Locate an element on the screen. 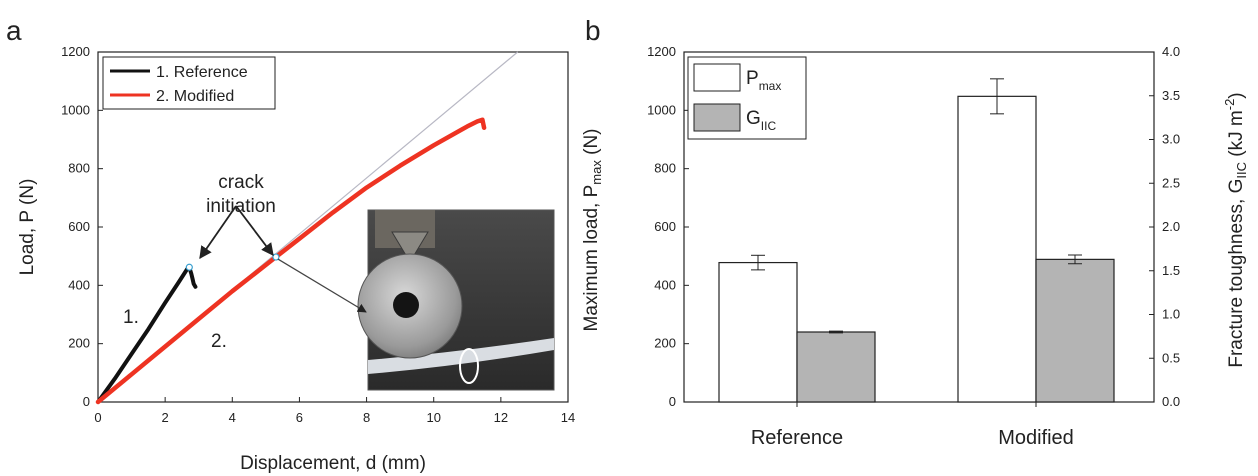  inset-pointer-arrow is located at coordinates (322, 285).